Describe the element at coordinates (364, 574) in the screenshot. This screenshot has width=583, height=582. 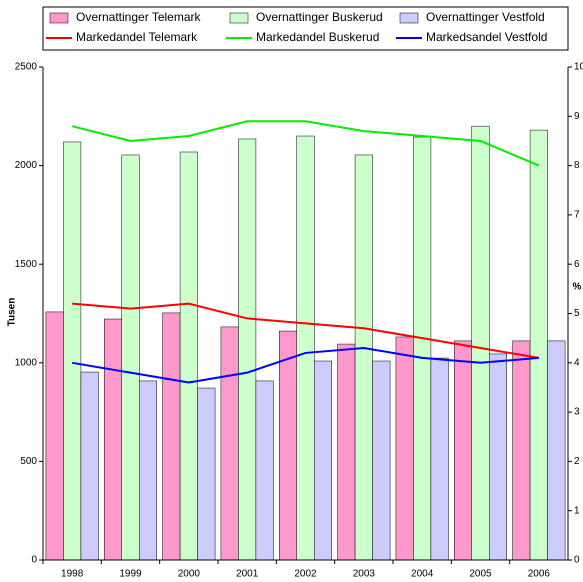
I see `x-tick-label: 2003` at that location.